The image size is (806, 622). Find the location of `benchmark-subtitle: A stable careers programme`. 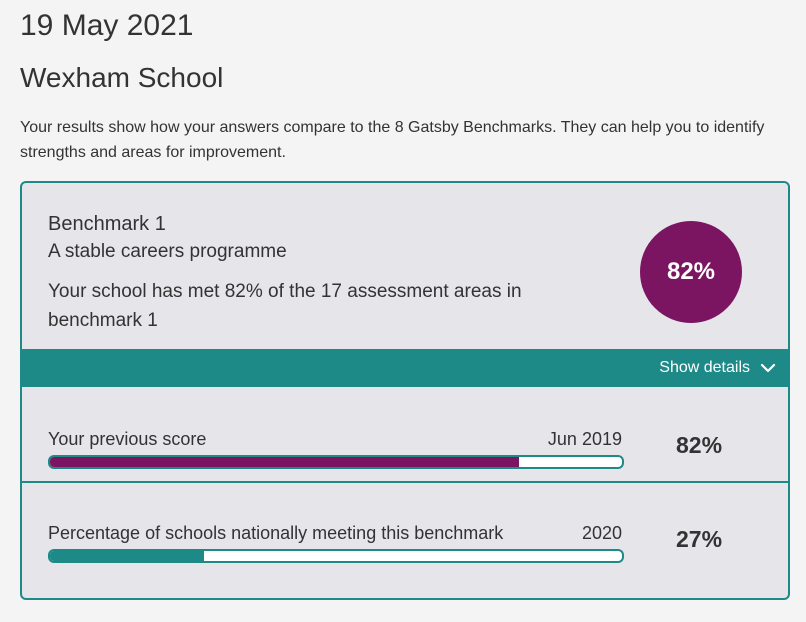

benchmark-subtitle: A stable careers programme is located at coordinates (167, 251).